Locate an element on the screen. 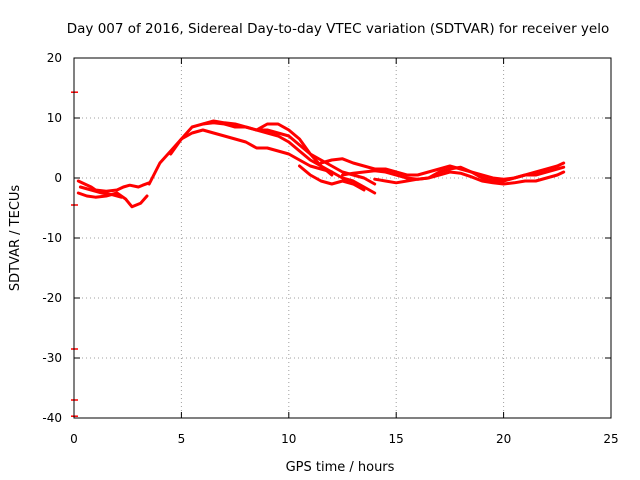 This screenshot has height=480, width=640. series-line-track-g is located at coordinates (294, 149).